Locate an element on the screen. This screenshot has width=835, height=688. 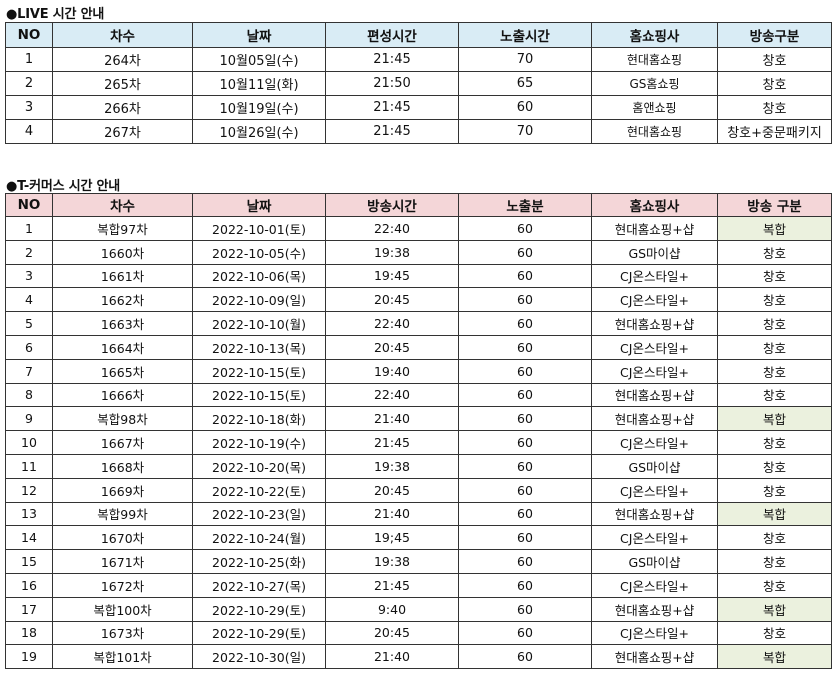
no-cell: 15 is located at coordinates (29, 561).